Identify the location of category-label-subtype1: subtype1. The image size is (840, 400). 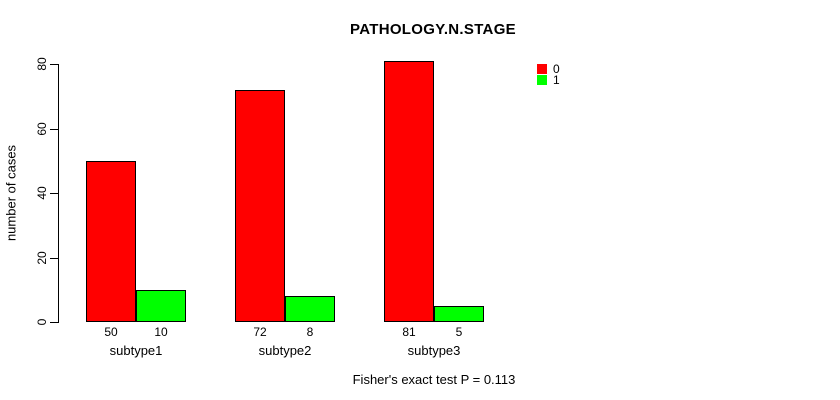
(136, 350).